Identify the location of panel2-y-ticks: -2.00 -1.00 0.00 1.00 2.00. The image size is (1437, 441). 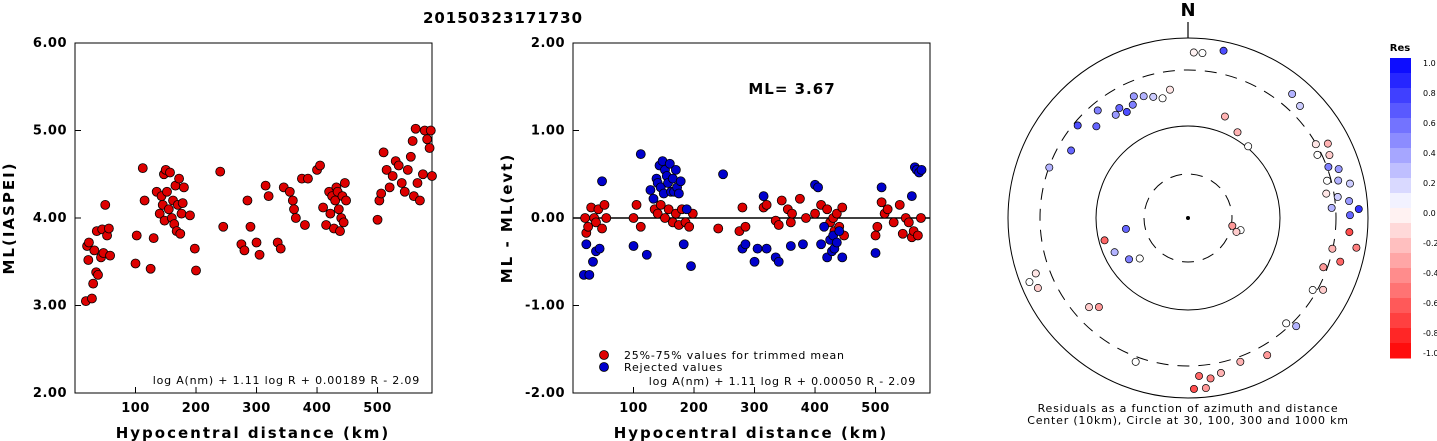
(552, 218).